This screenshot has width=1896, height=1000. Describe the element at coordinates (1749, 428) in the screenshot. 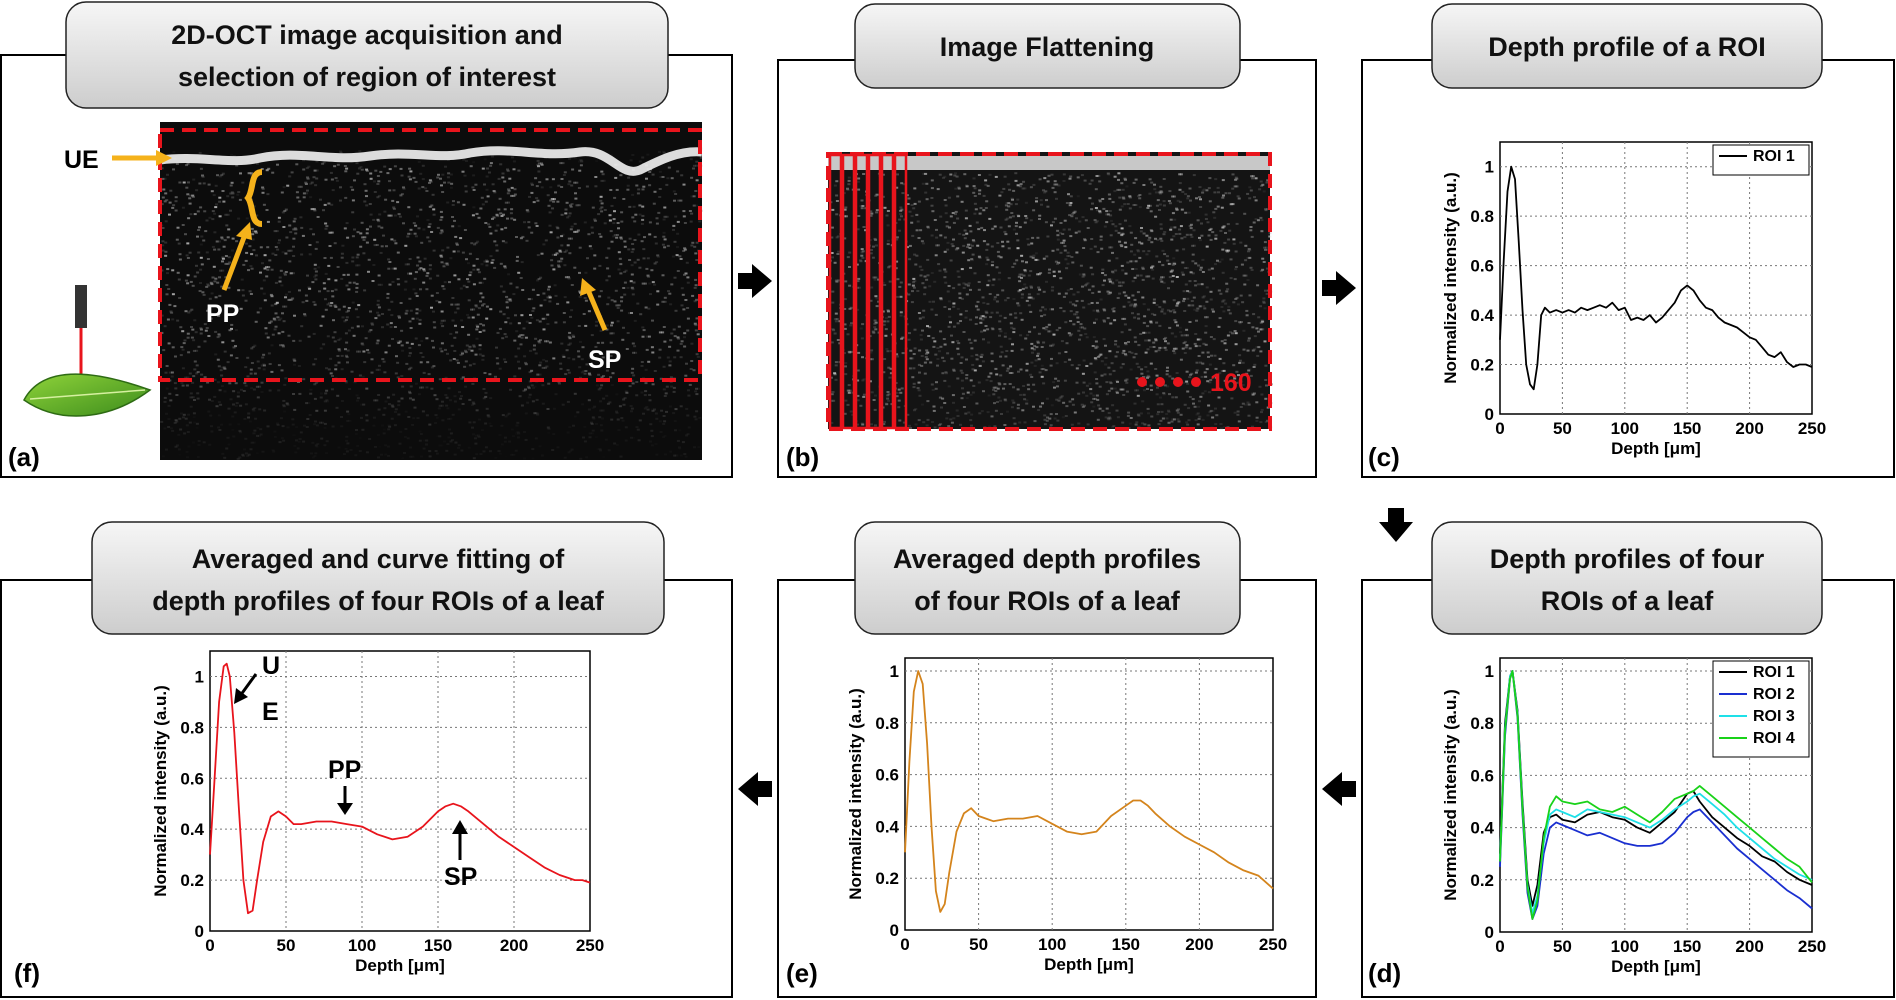

I see `x-tick-label: 200` at that location.